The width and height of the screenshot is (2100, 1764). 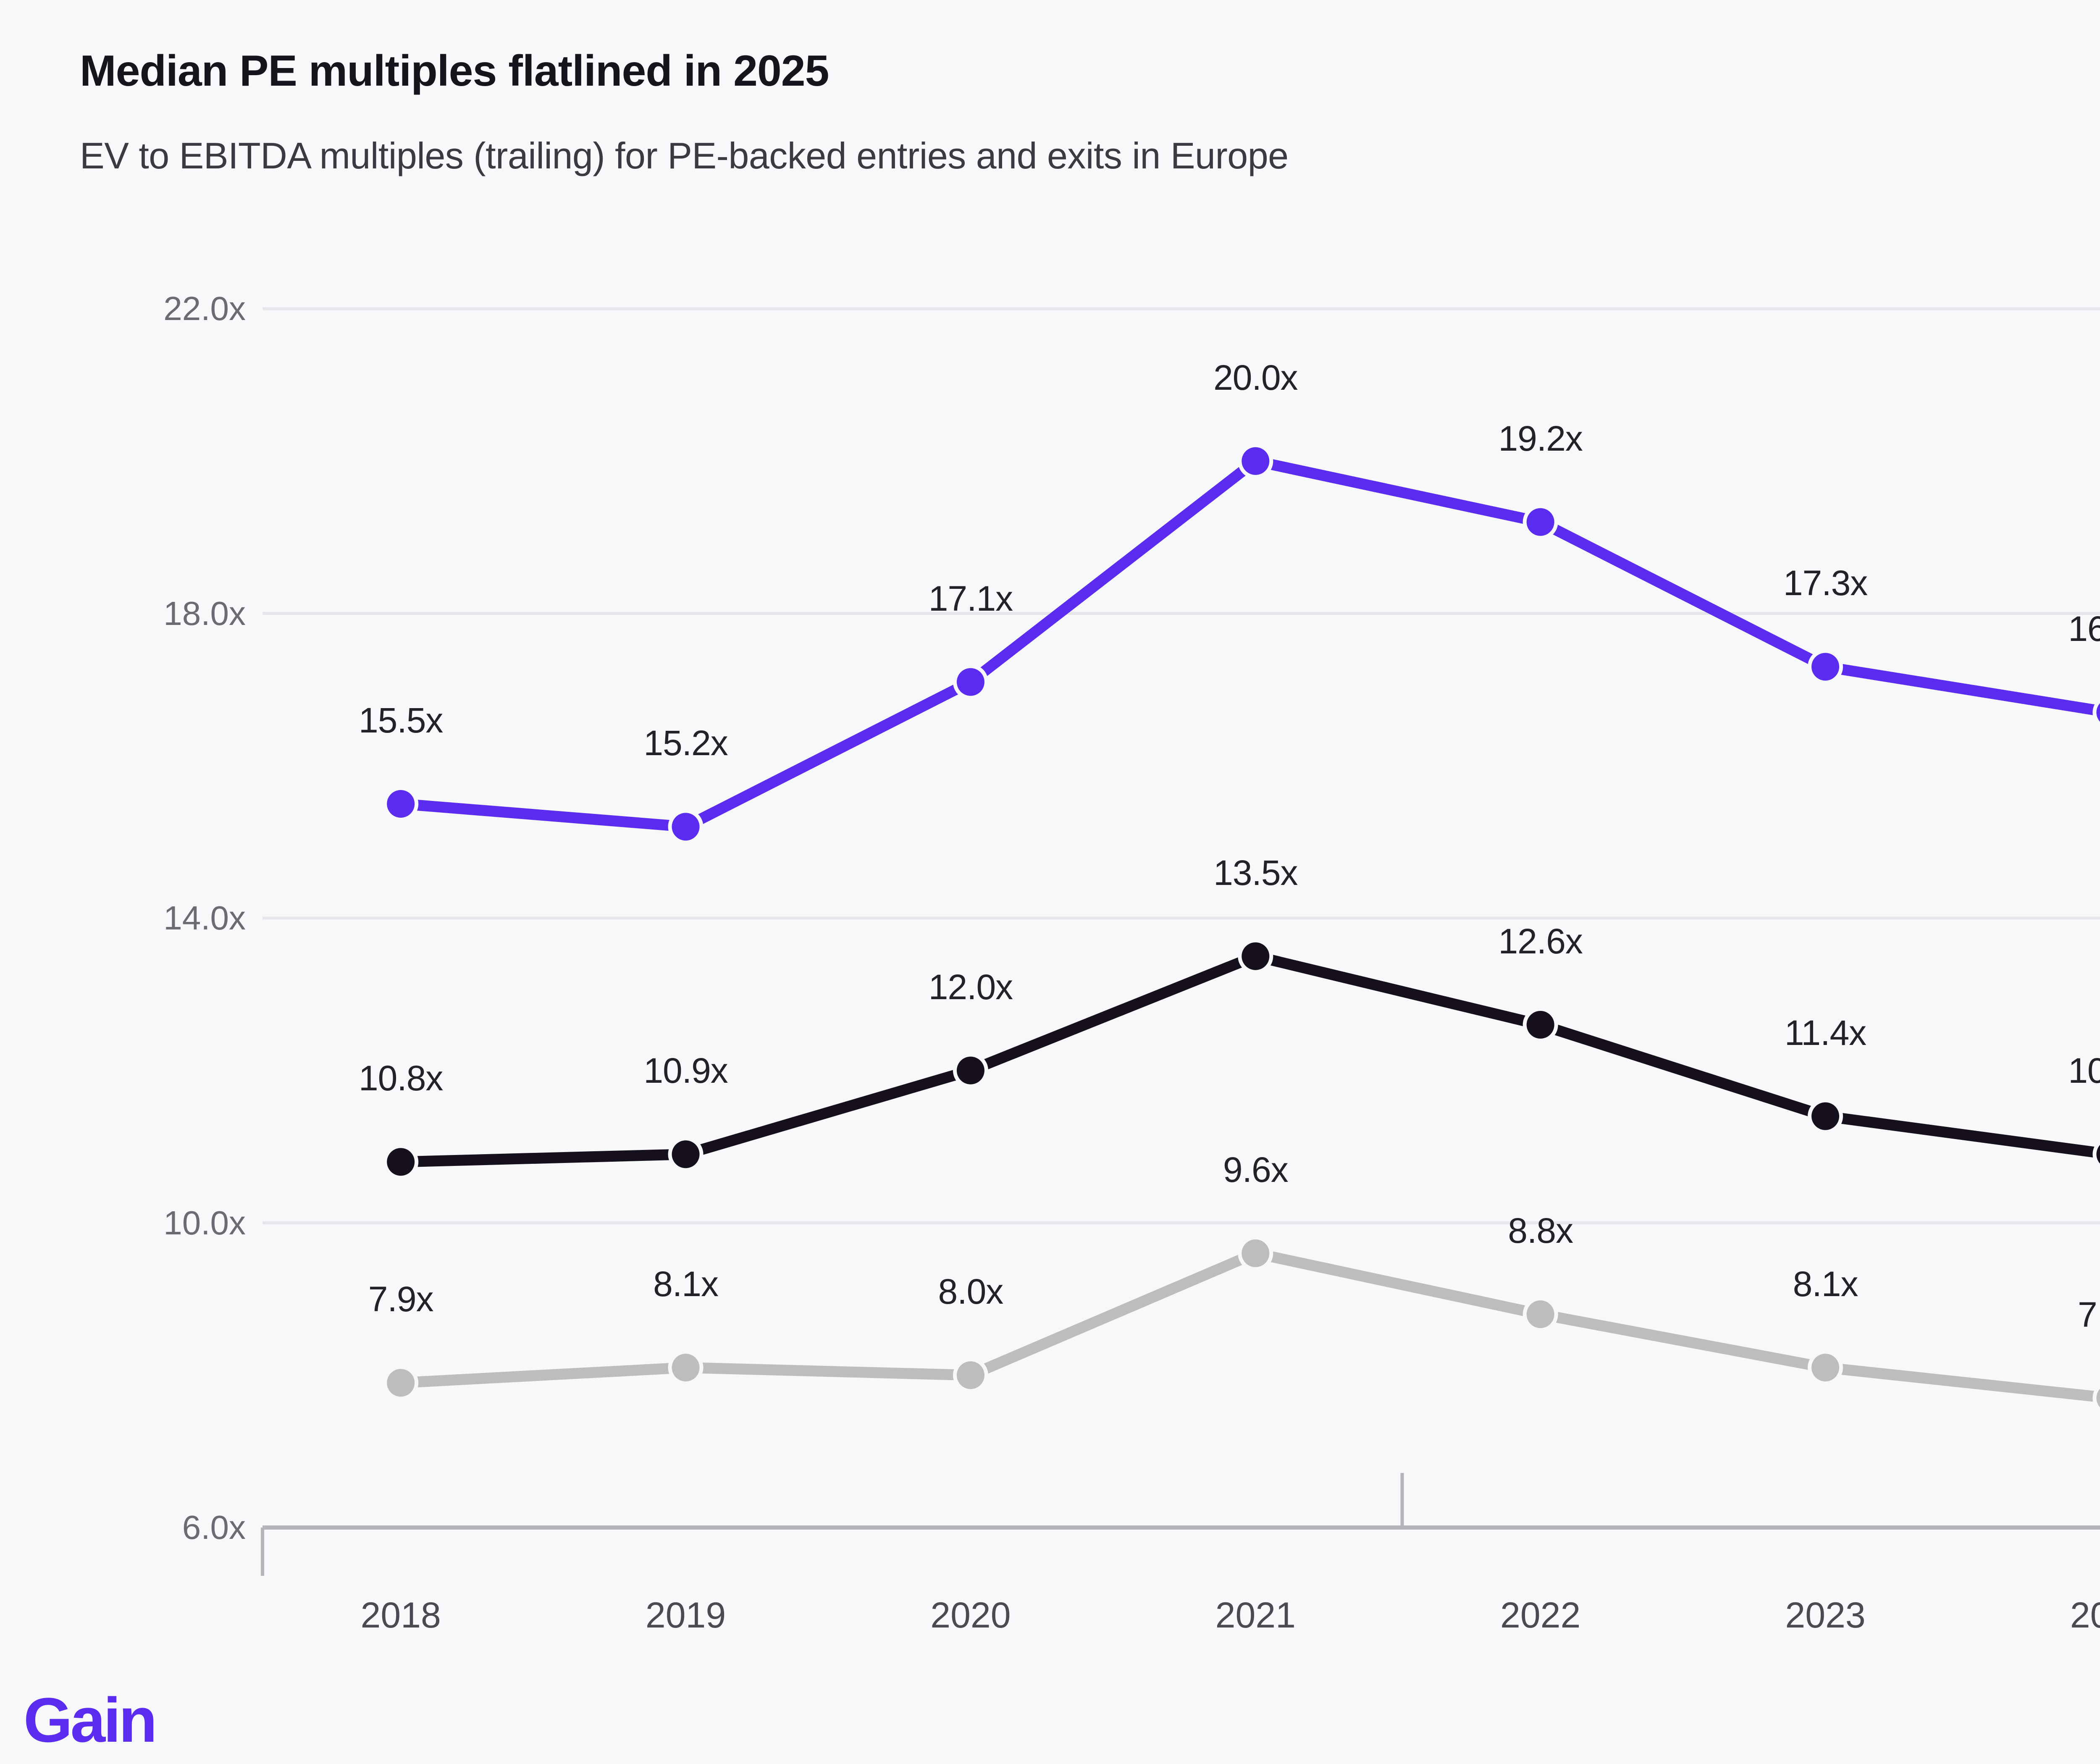 What do you see at coordinates (1256, 1170) in the screenshot?
I see `data-point-label: 9.6x` at bounding box center [1256, 1170].